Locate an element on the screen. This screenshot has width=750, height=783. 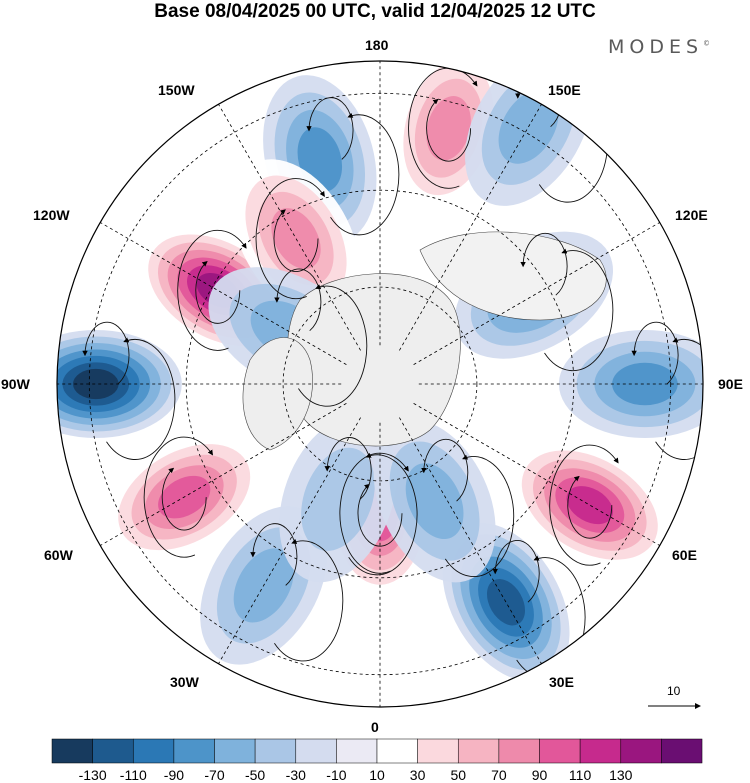
latitude-circle is located at coordinates (380, 384).